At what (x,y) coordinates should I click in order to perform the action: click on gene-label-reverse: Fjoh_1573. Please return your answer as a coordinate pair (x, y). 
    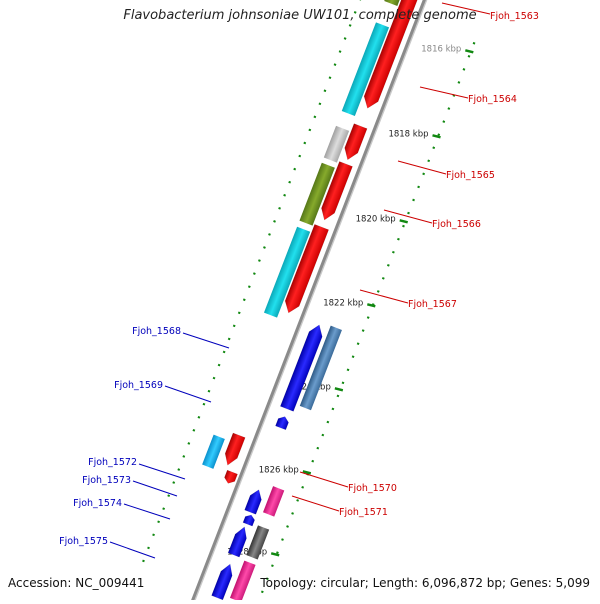
    Looking at the image, I should click on (106, 480).